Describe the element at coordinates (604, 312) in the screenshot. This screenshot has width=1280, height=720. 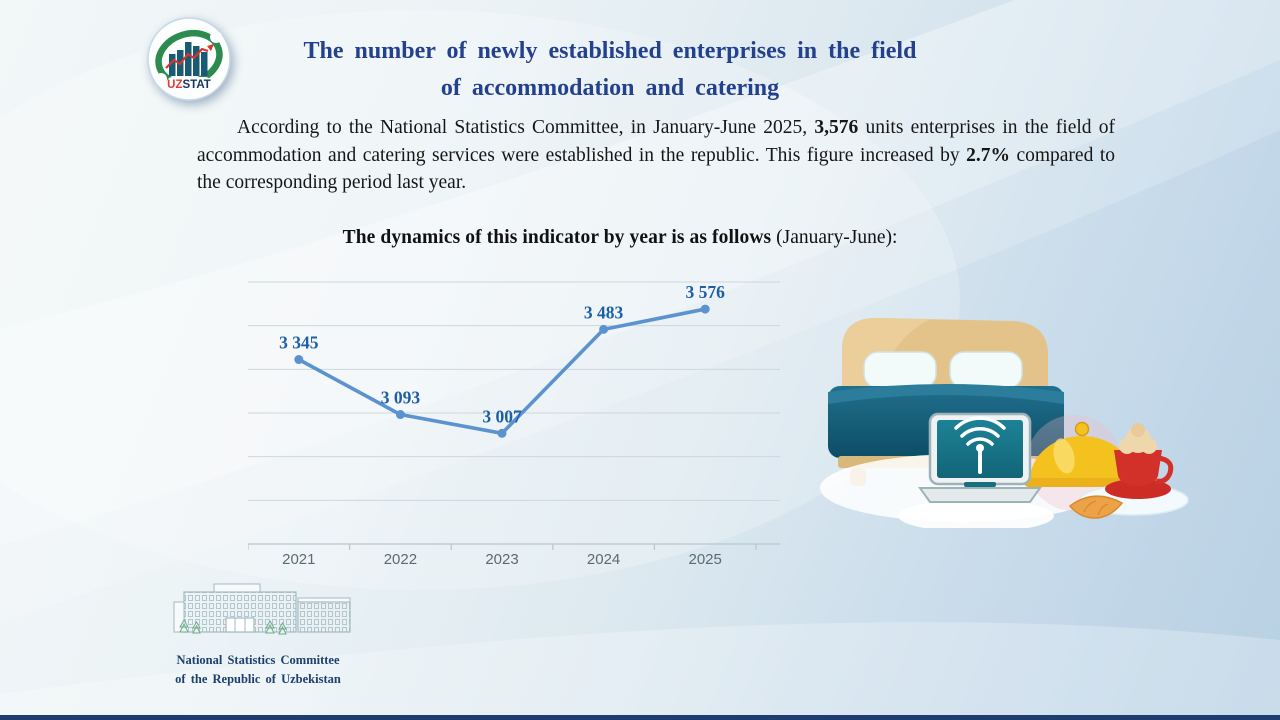
I see `data-label-2024: 3 483` at that location.